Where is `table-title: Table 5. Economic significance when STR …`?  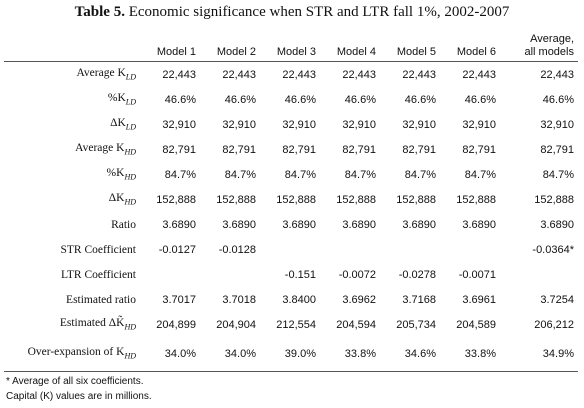
table-title: Table 5. Economic significance when STR … is located at coordinates (292, 12).